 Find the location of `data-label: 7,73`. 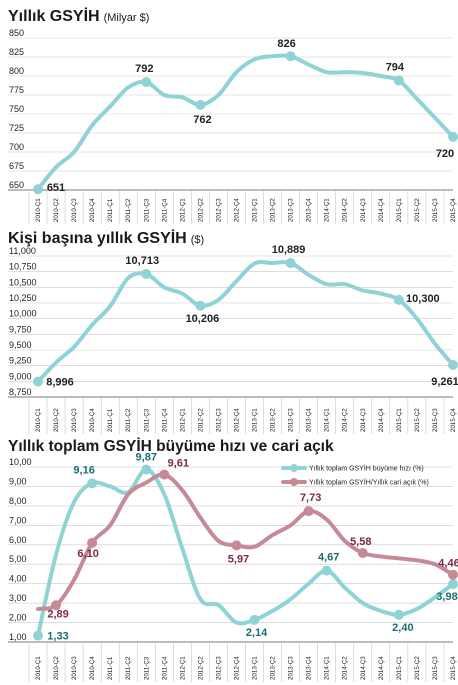

data-label: 7,73 is located at coordinates (310, 498).